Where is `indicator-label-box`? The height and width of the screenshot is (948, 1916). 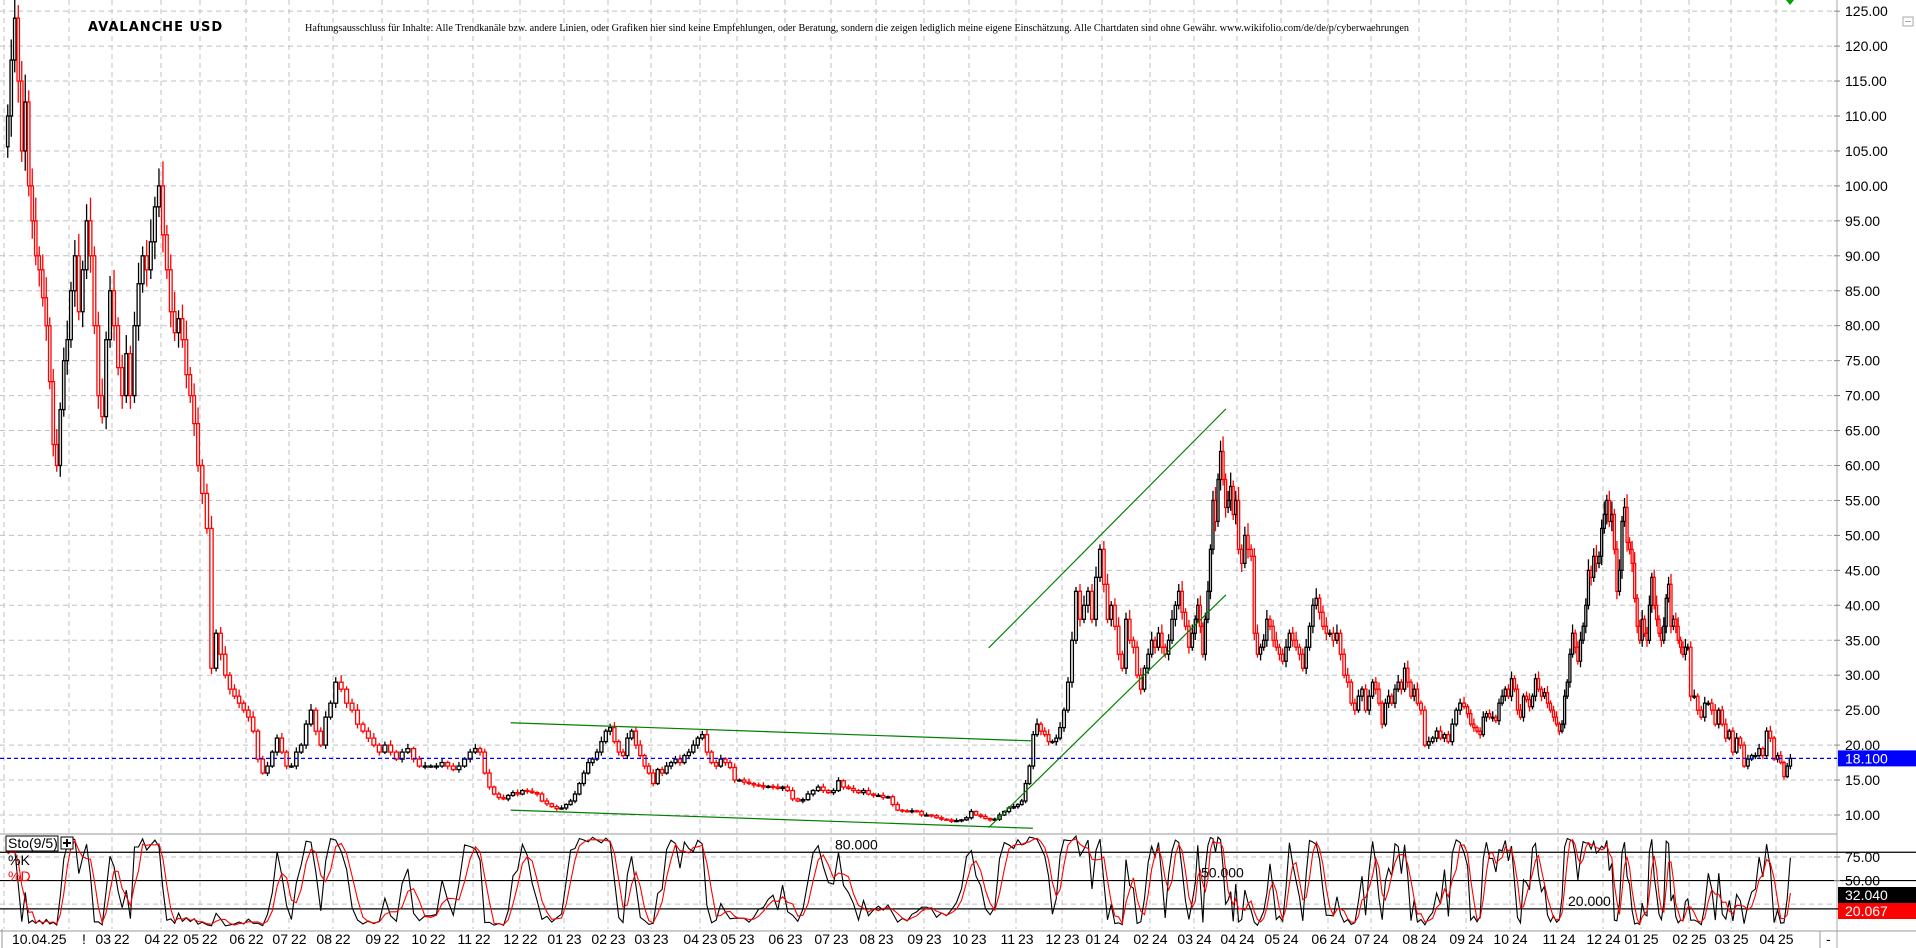
indicator-label-box is located at coordinates (32, 843).